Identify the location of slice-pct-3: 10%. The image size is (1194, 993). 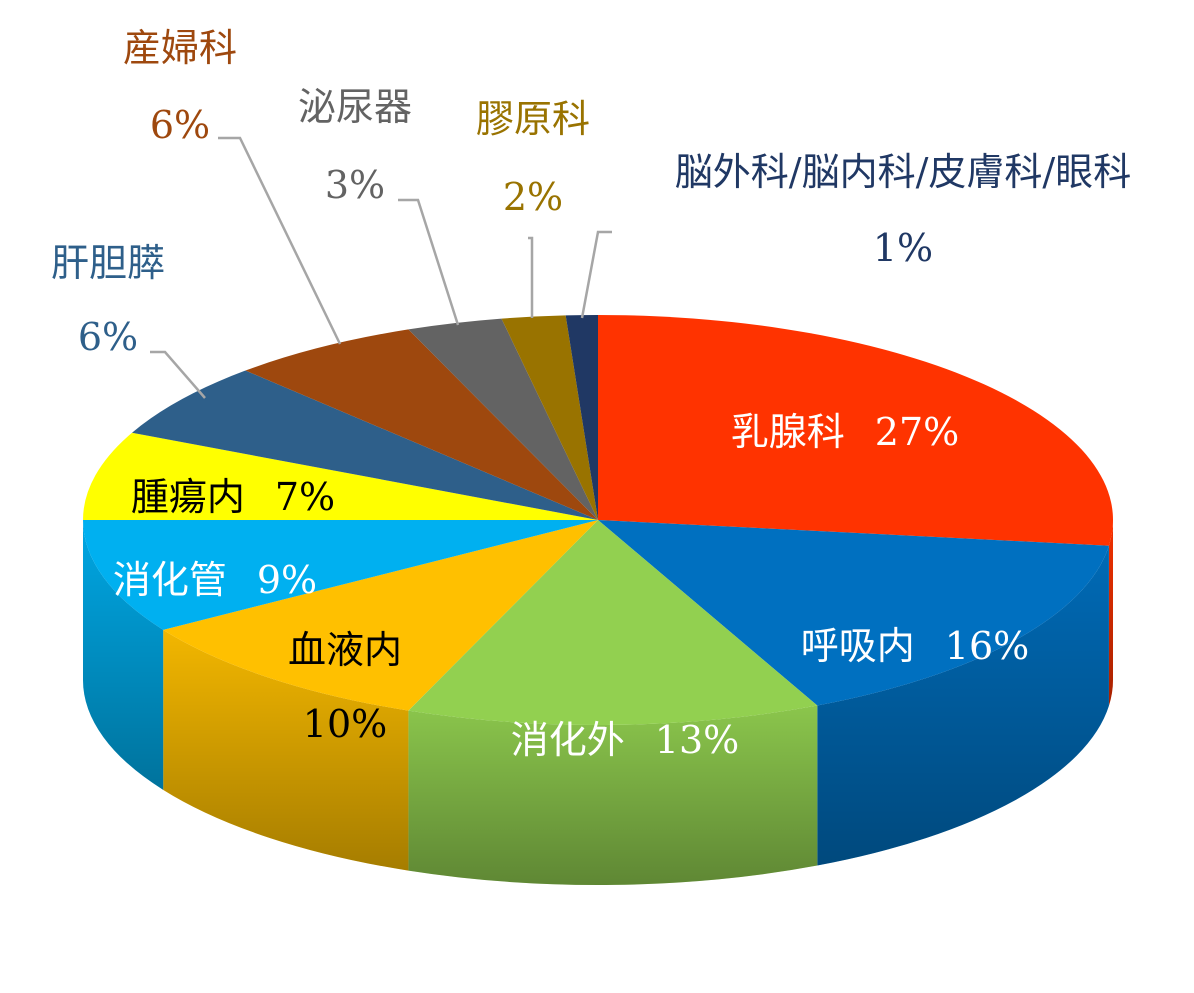
(345, 724).